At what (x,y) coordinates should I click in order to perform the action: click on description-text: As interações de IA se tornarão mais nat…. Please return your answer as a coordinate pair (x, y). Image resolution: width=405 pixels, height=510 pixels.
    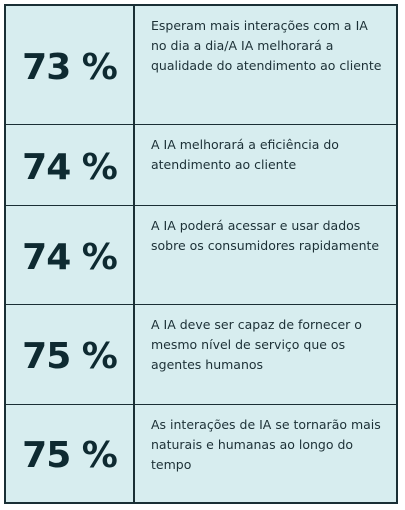
    Looking at the image, I should click on (266, 444).